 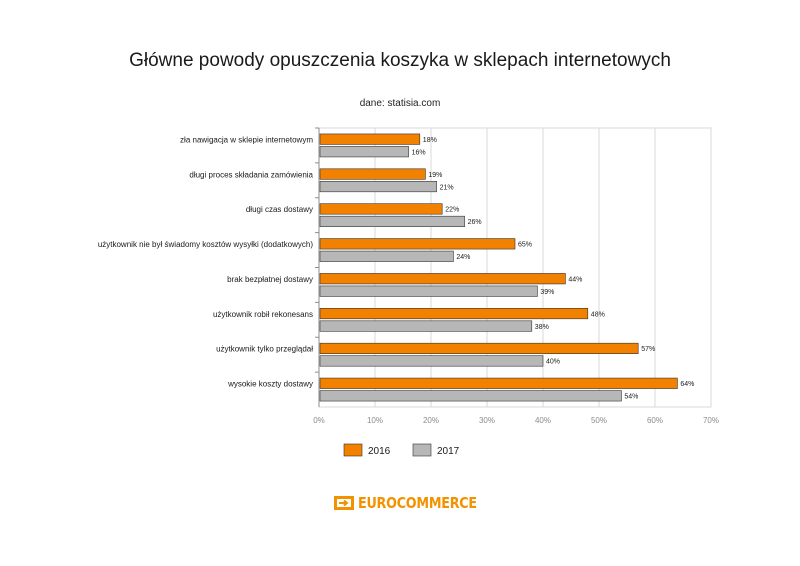 What do you see at coordinates (279, 209) in the screenshot?
I see `category-label: długi czas dostawy` at bounding box center [279, 209].